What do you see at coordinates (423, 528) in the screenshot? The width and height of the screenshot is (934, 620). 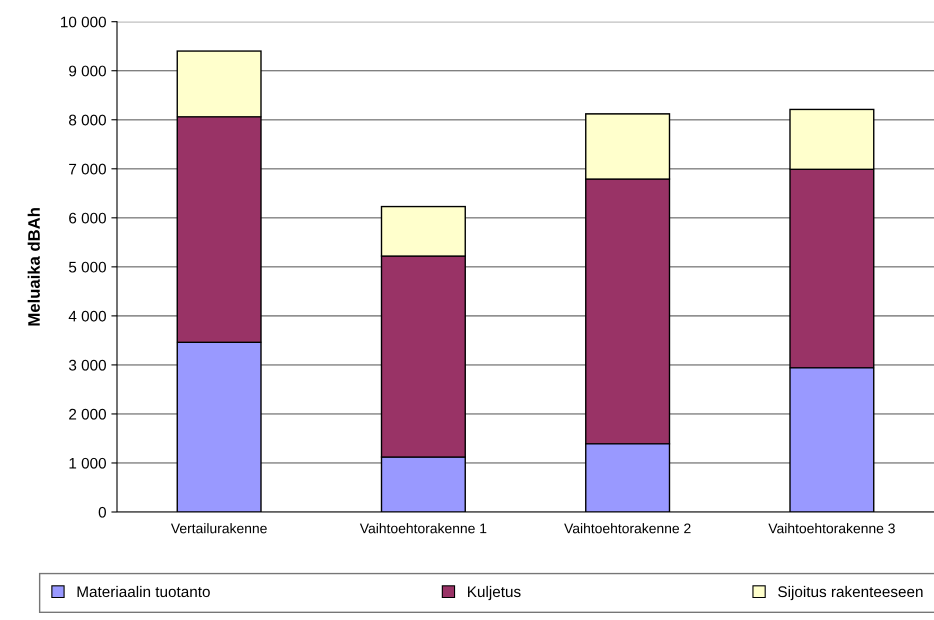 I see `x-tick-label: Vaihtoehtorakenne 1` at bounding box center [423, 528].